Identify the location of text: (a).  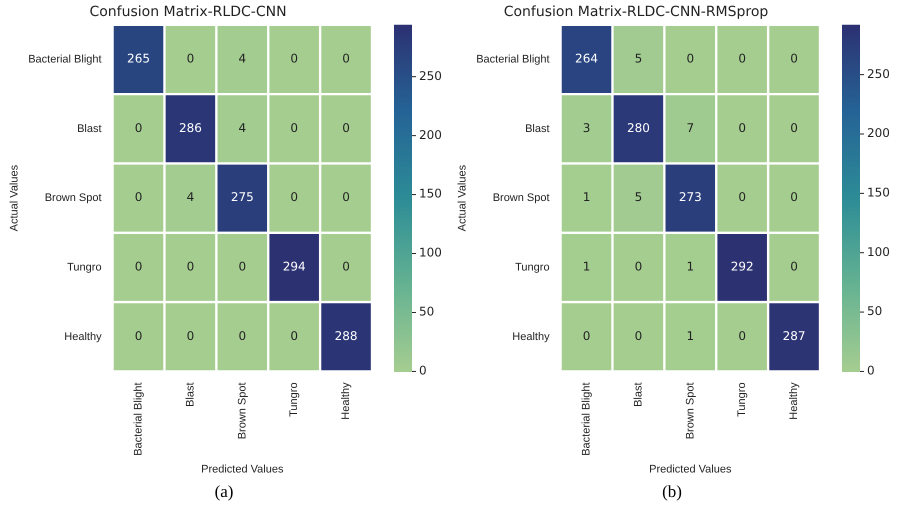
(224, 492).